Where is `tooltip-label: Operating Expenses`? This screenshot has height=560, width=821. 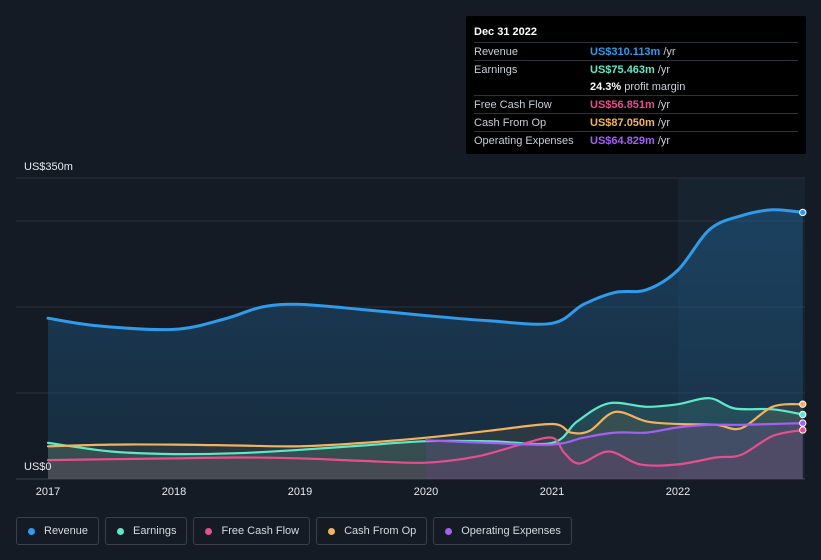
tooltip-label: Operating Expenses is located at coordinates (524, 140).